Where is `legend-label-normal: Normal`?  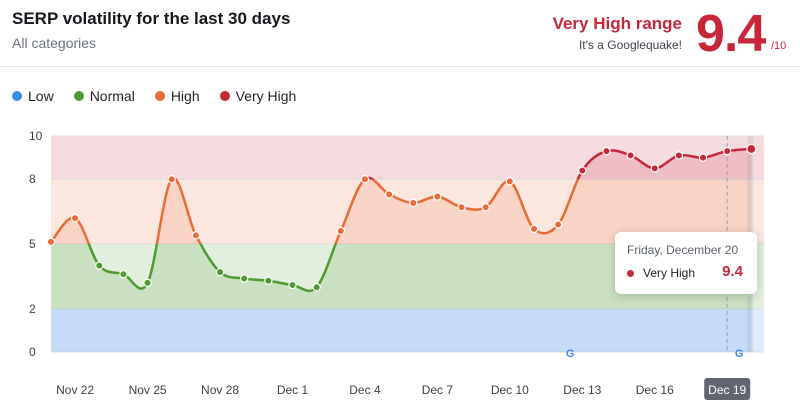
legend-label-normal: Normal is located at coordinates (112, 96).